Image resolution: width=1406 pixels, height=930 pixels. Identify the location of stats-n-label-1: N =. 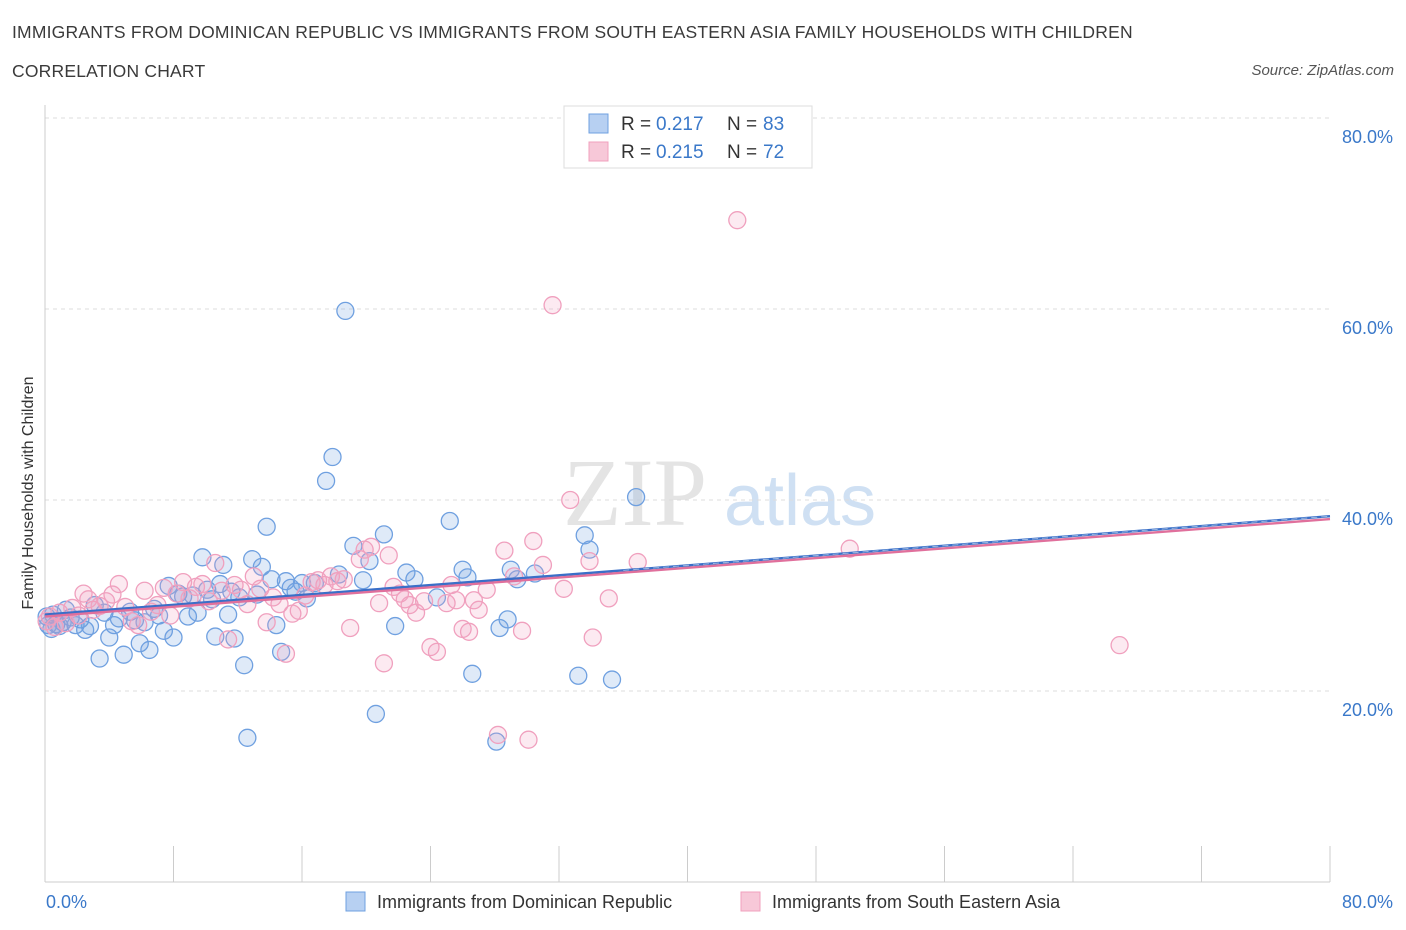
(742, 152).